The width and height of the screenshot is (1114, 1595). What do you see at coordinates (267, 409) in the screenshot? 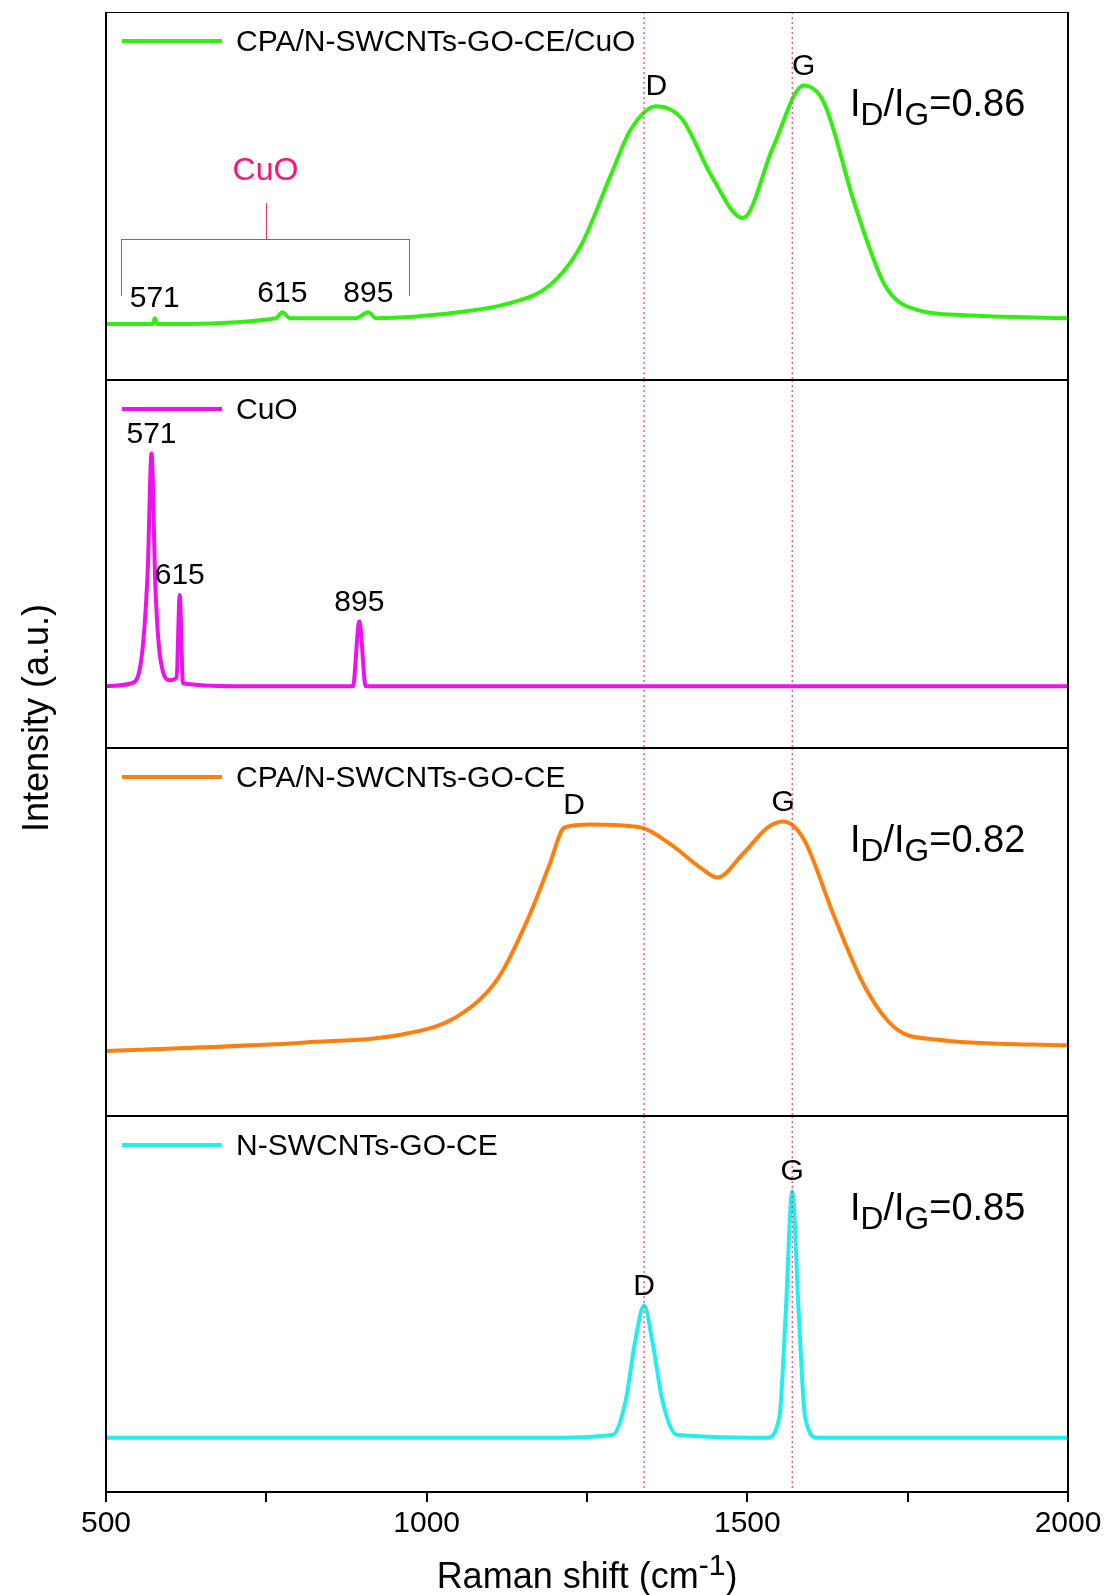
I see `legend-label: CuO` at bounding box center [267, 409].